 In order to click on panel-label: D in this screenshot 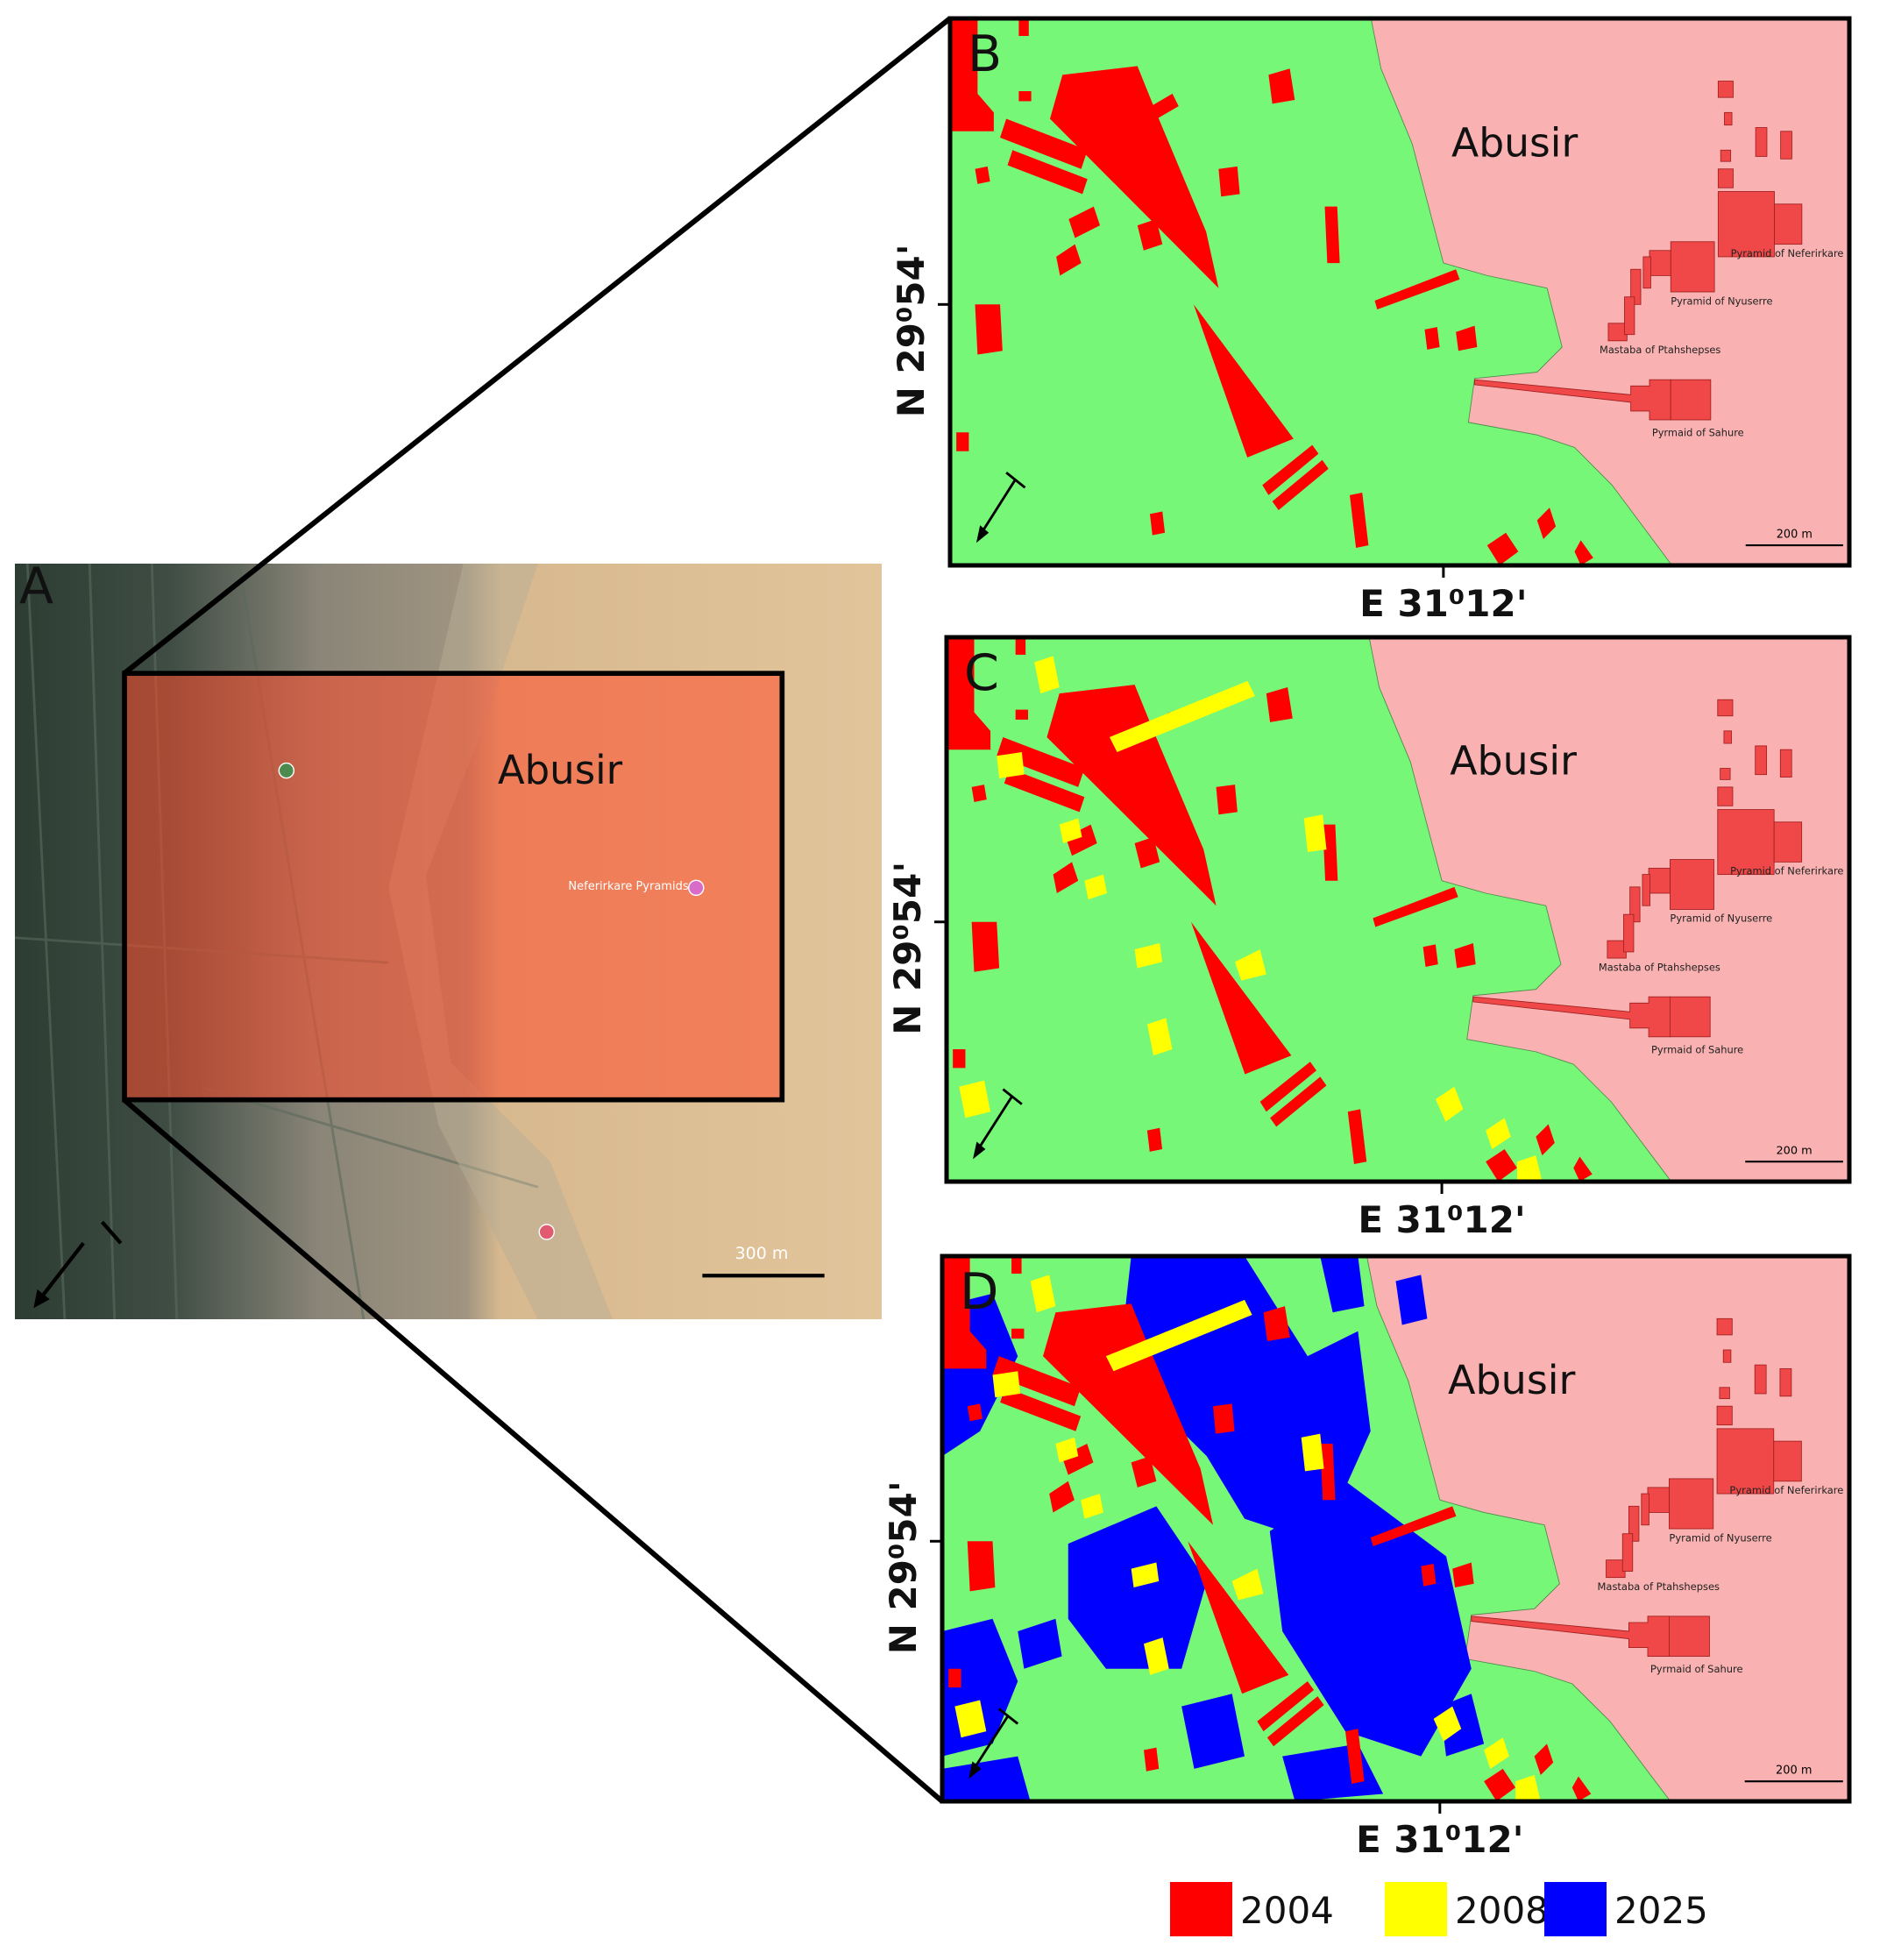, I will do `click(979, 1291)`.